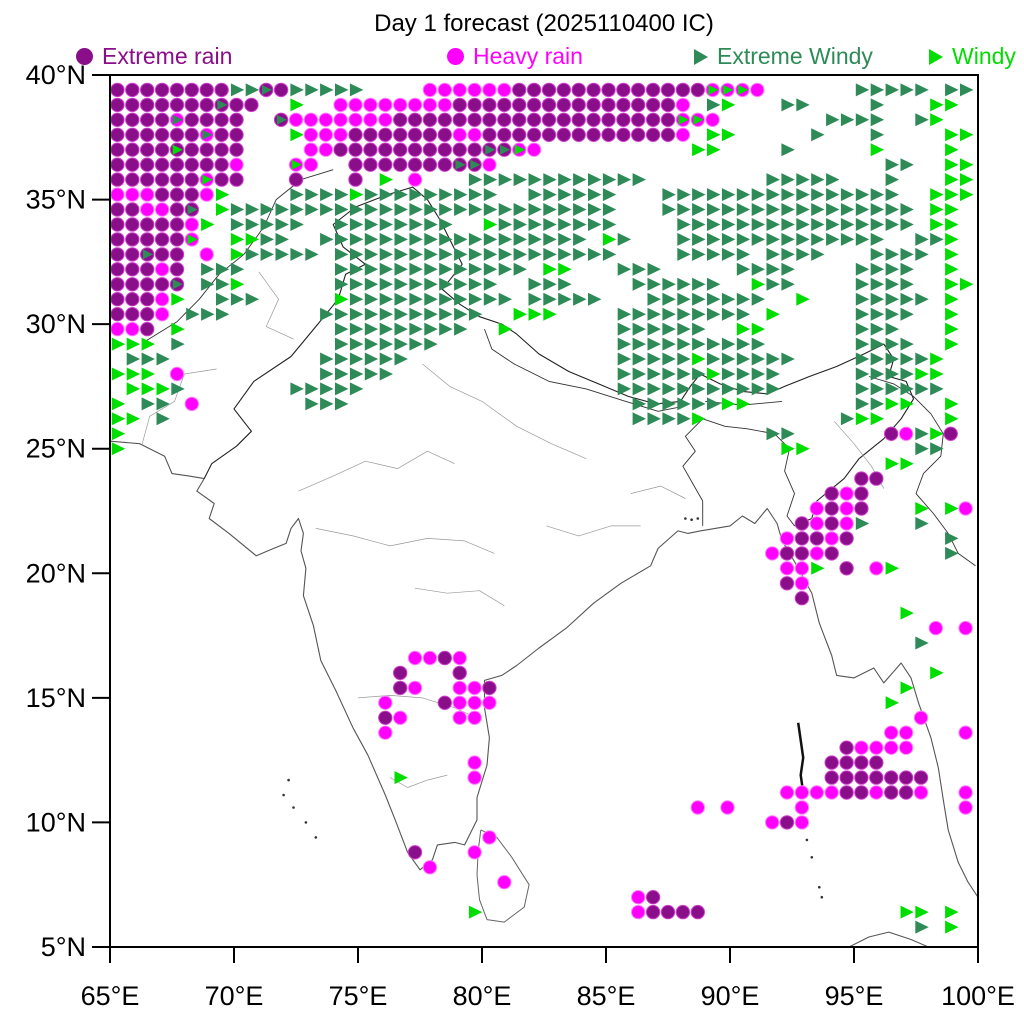  I want to click on extreme-windy-triangle-icon, so click(701, 56).